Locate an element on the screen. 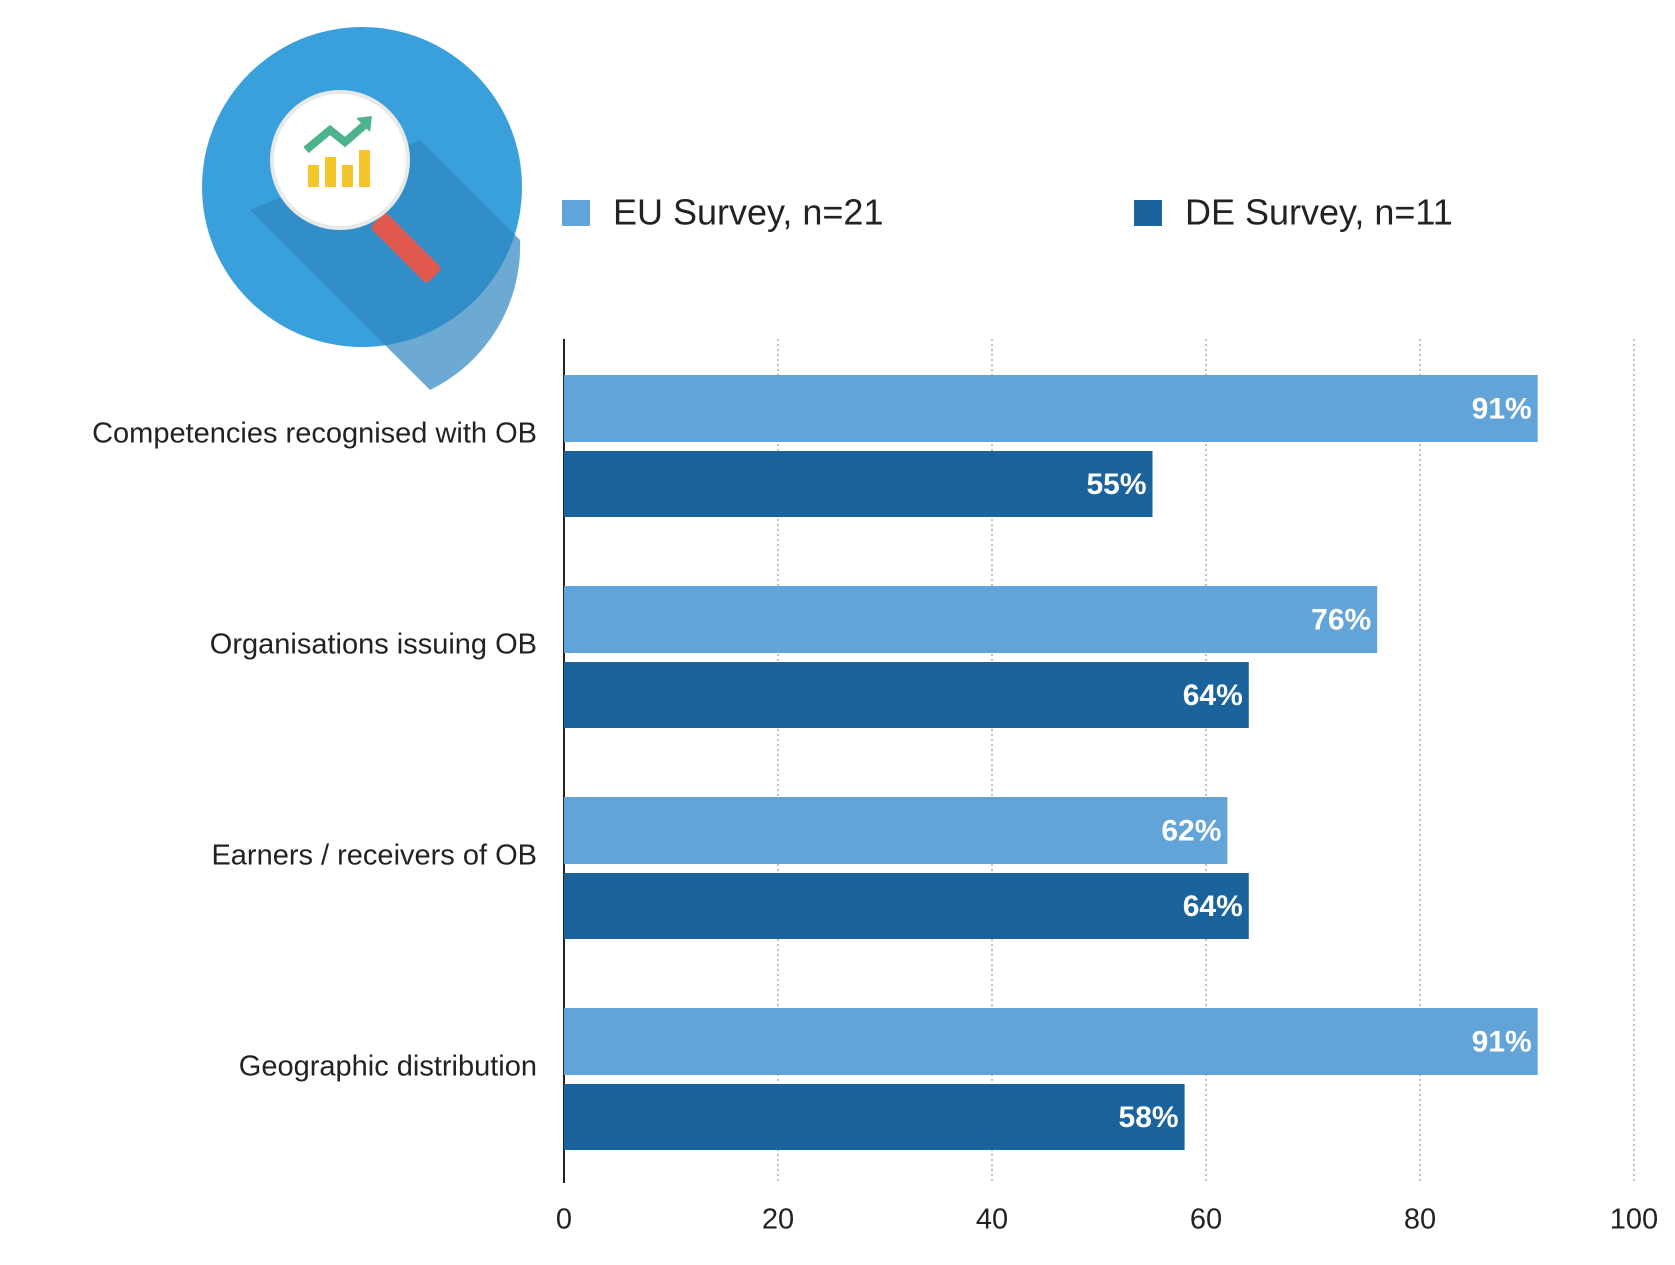  category-label: Geographic distribution is located at coordinates (388, 1067).